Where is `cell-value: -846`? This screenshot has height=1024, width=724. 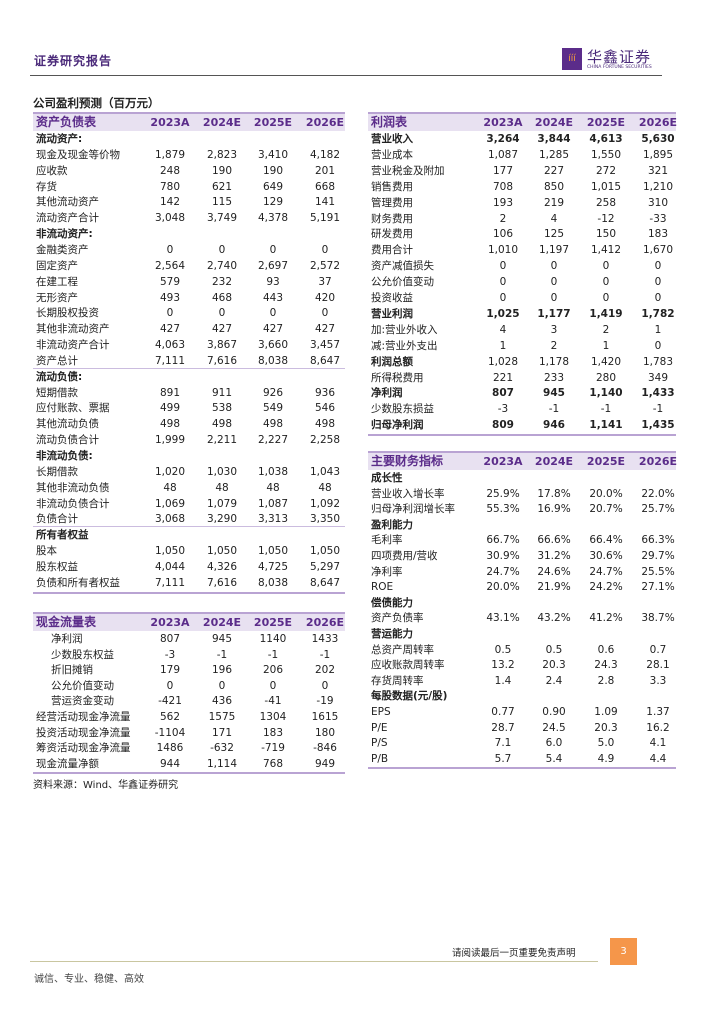
cell-value: -846 is located at coordinates (325, 748).